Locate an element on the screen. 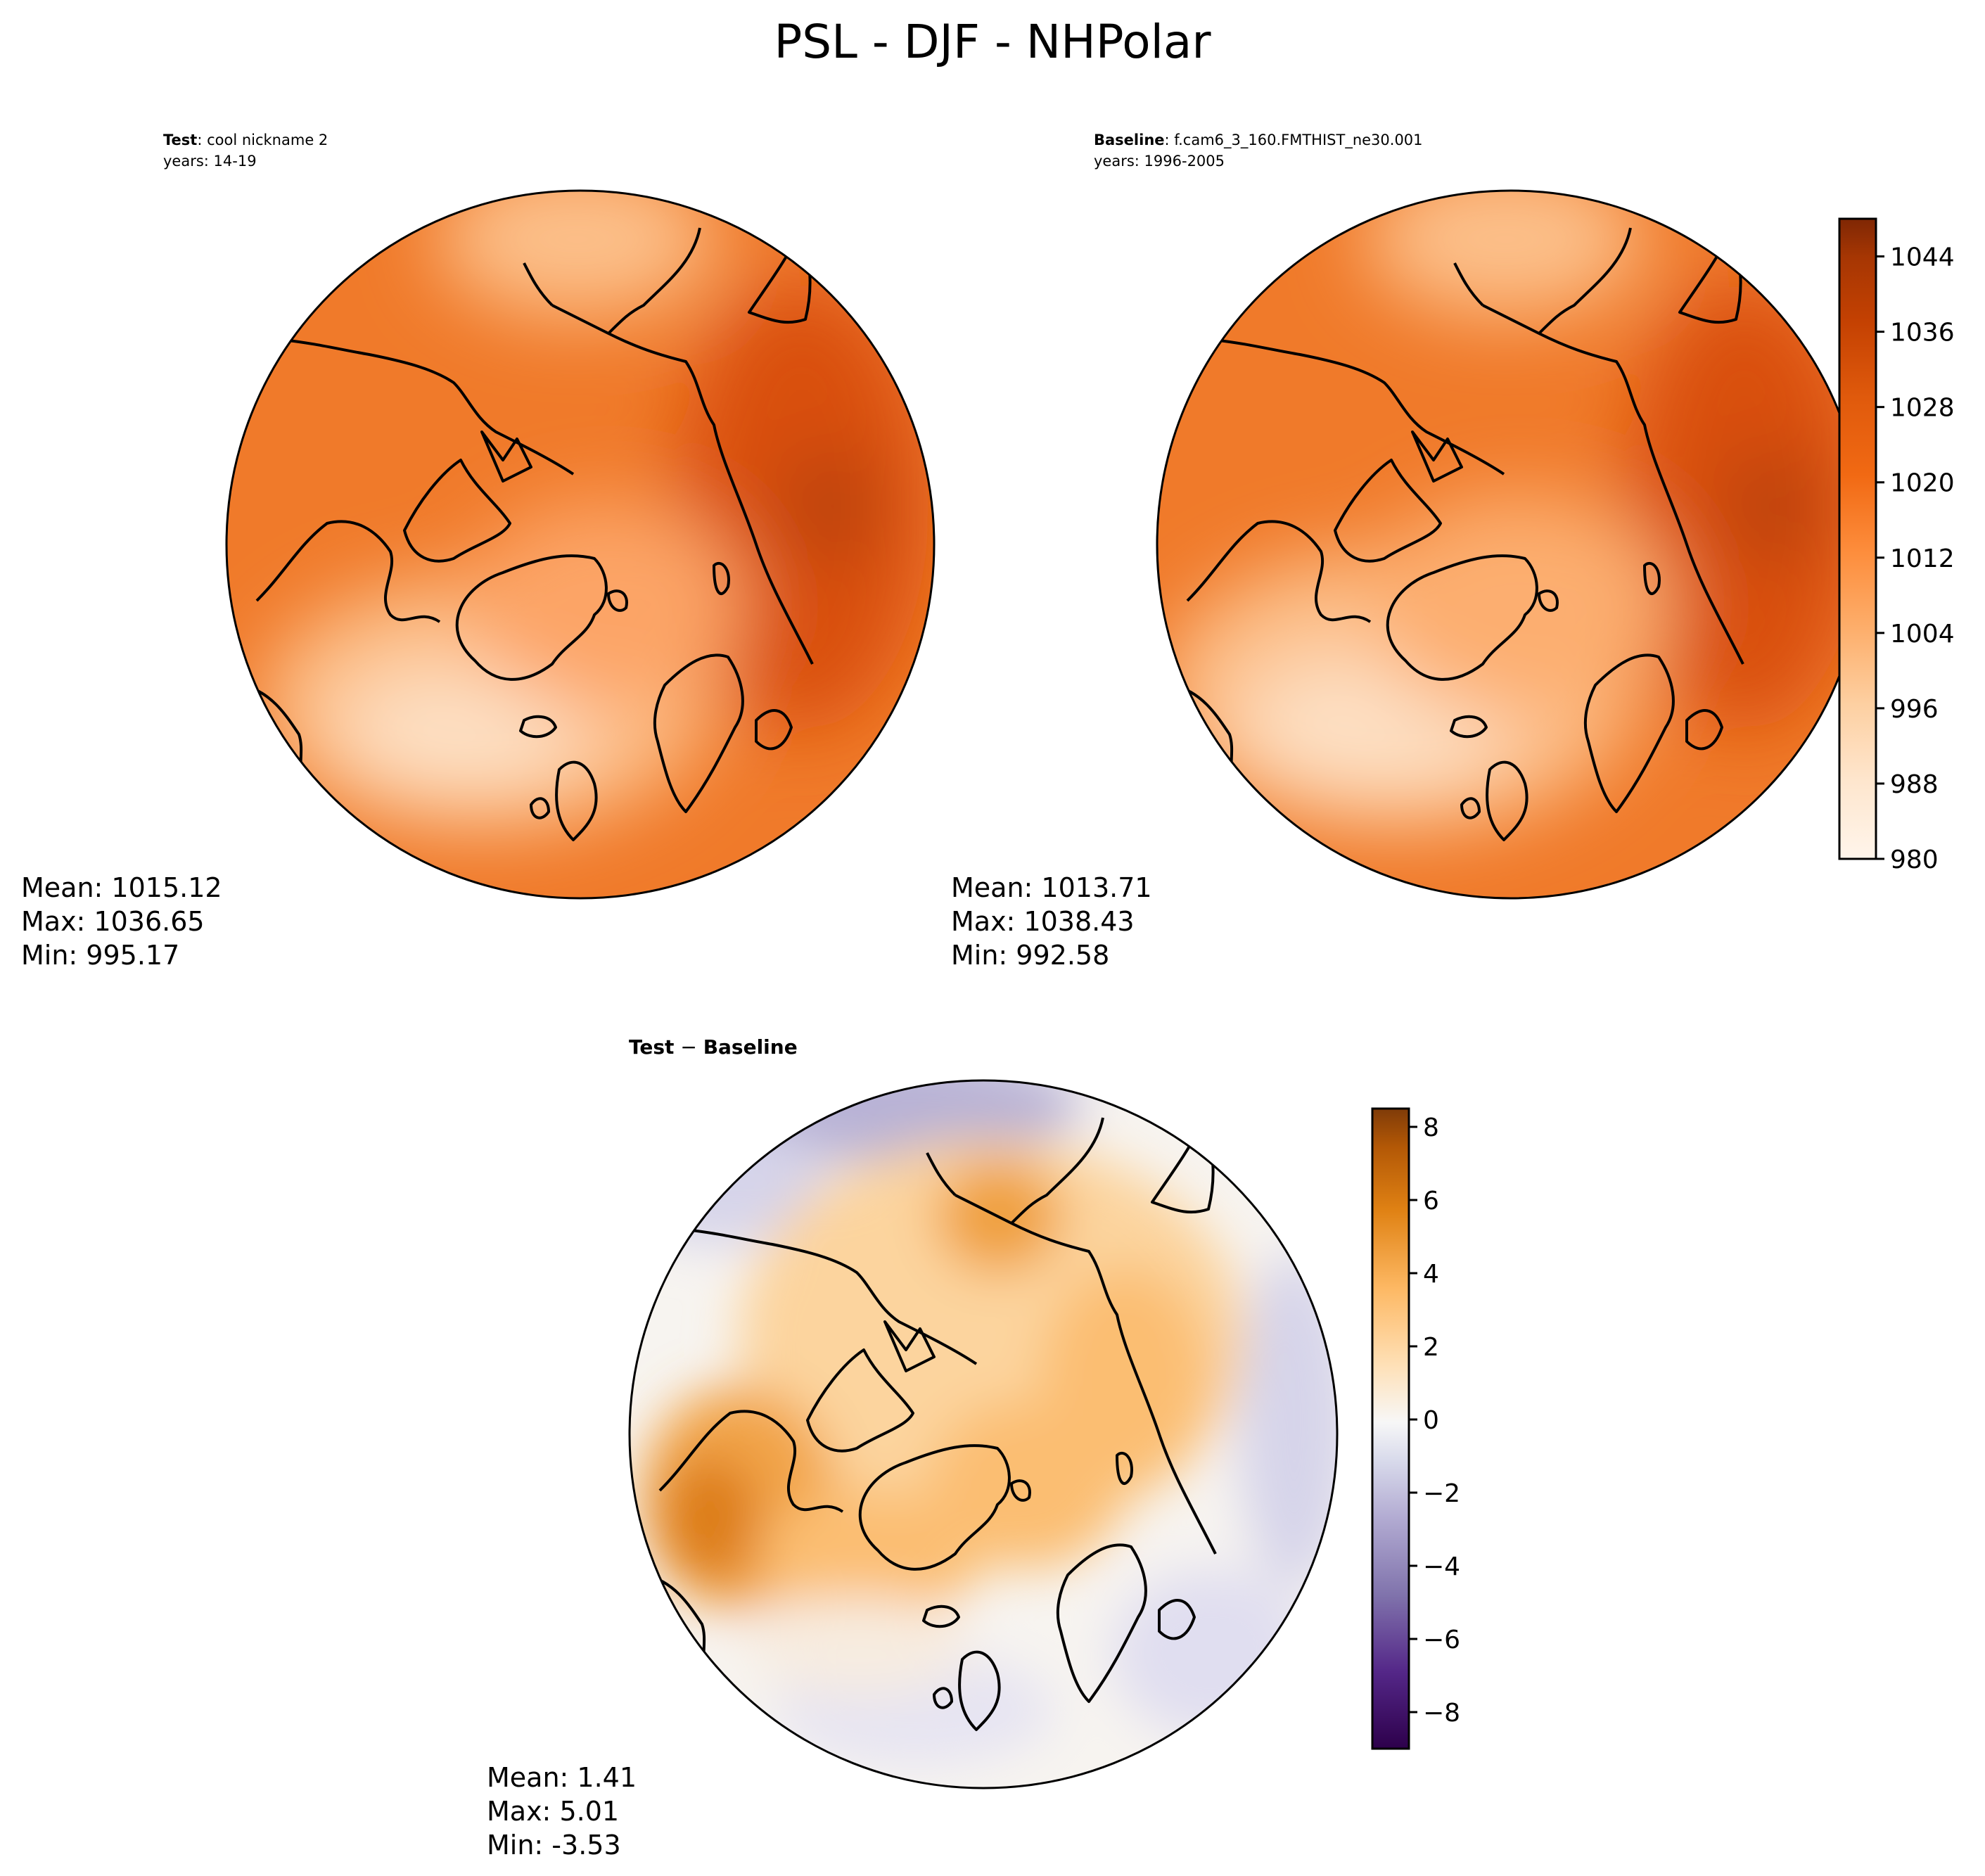  test-label-rest: : cool nickname 2 is located at coordinates (262, 140).